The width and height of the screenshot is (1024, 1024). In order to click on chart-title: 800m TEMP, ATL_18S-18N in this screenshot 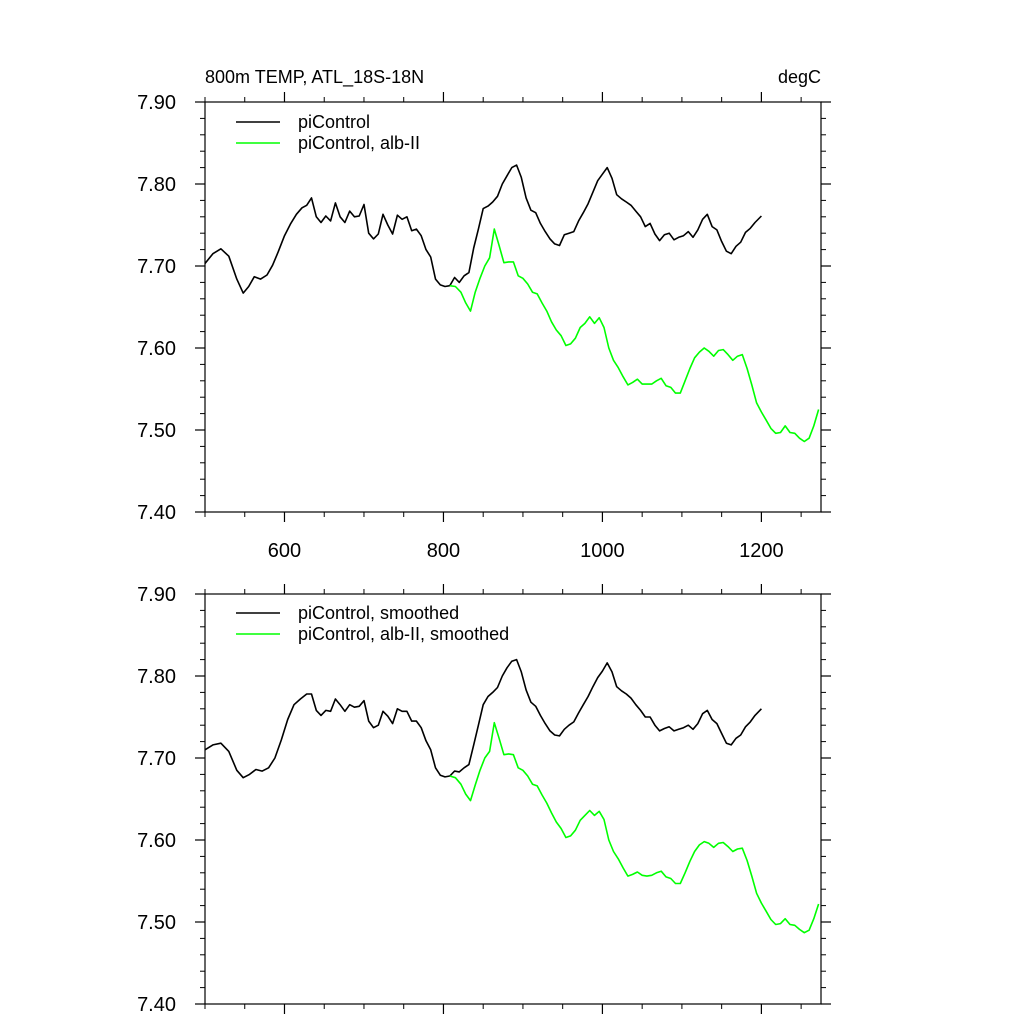, I will do `click(314, 77)`.